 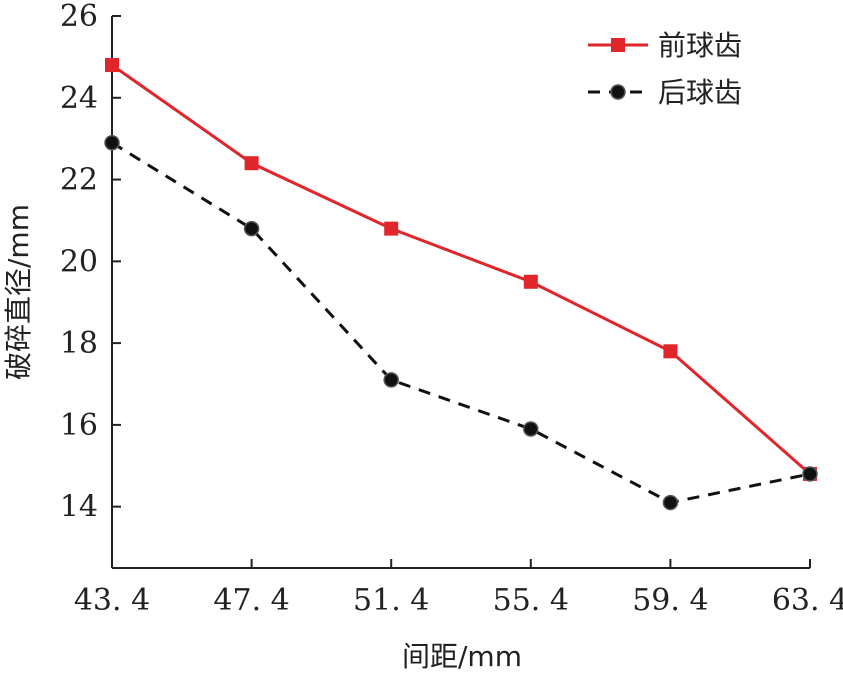 What do you see at coordinates (79, 98) in the screenshot?
I see `y-tick-label: 24` at bounding box center [79, 98].